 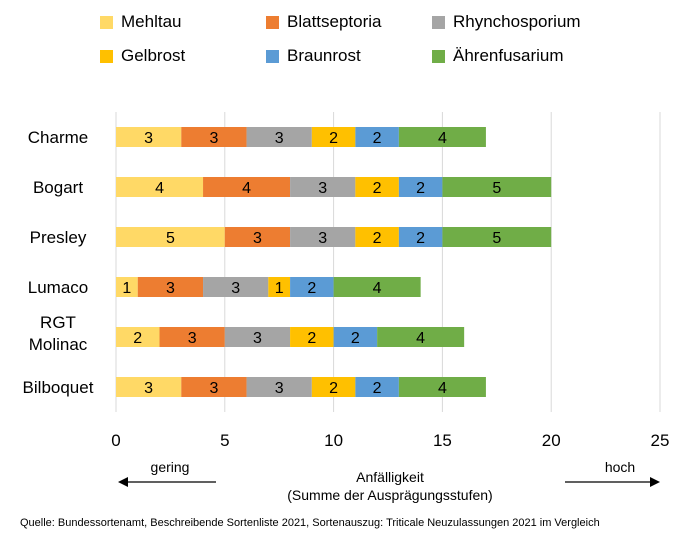 I want to click on legend-item: Rhynchosporium, so click(x=506, y=22).